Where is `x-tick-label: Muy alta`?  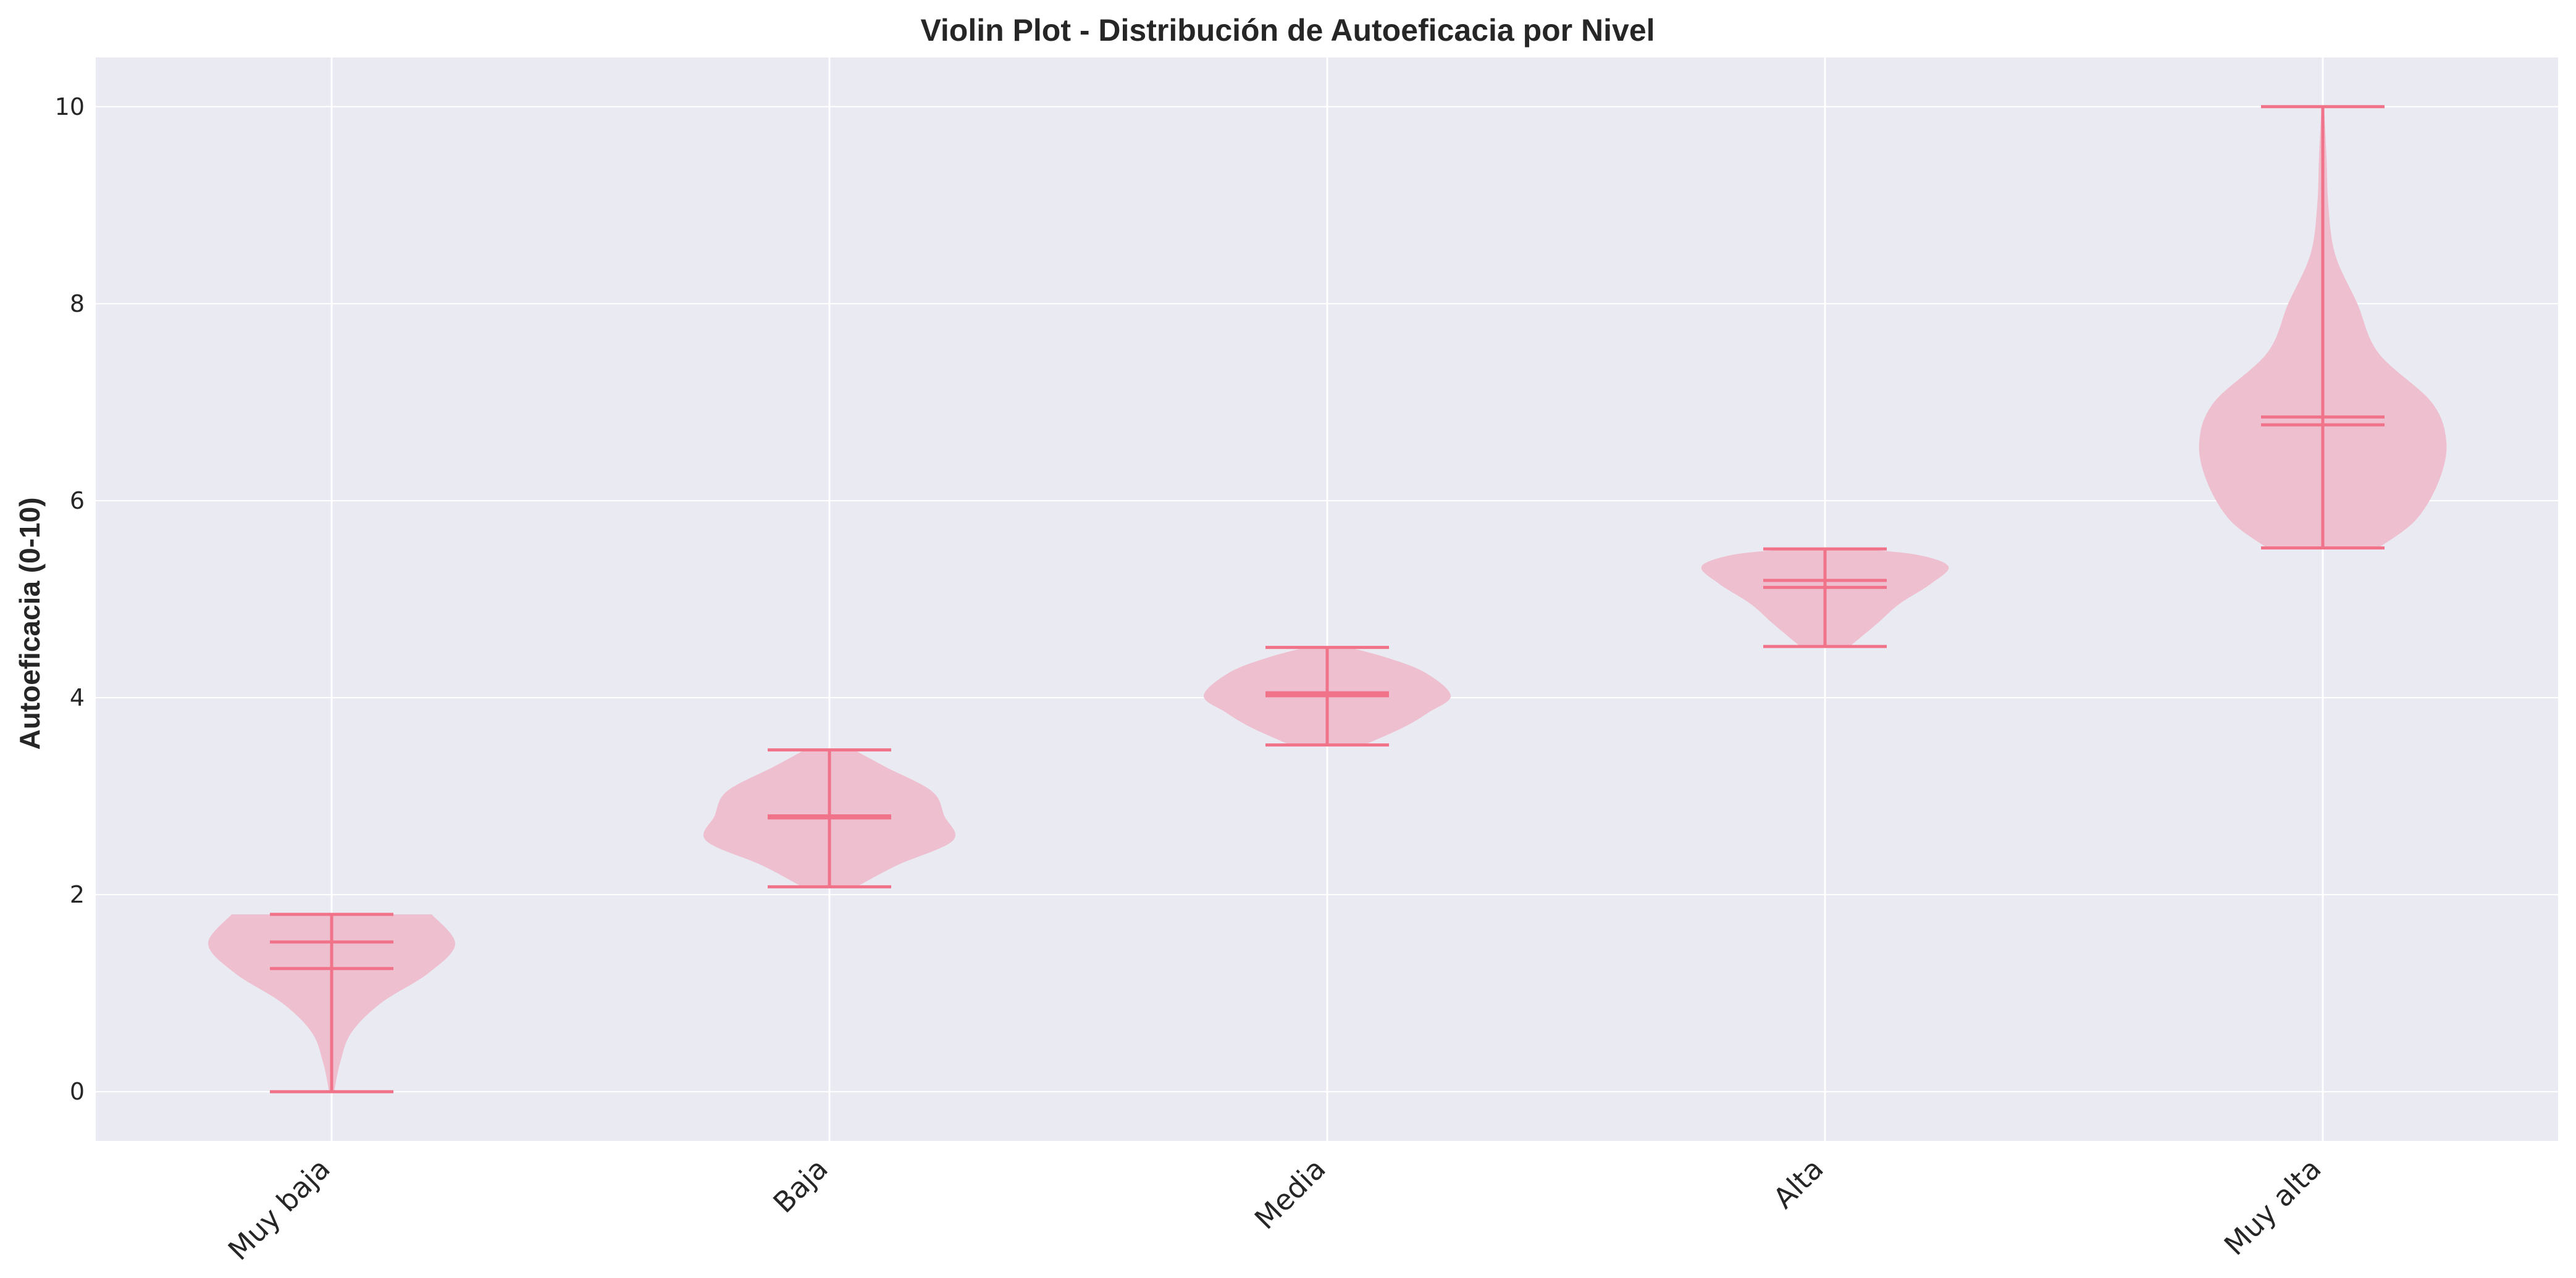 x-tick-label: Muy alta is located at coordinates (2273, 1207).